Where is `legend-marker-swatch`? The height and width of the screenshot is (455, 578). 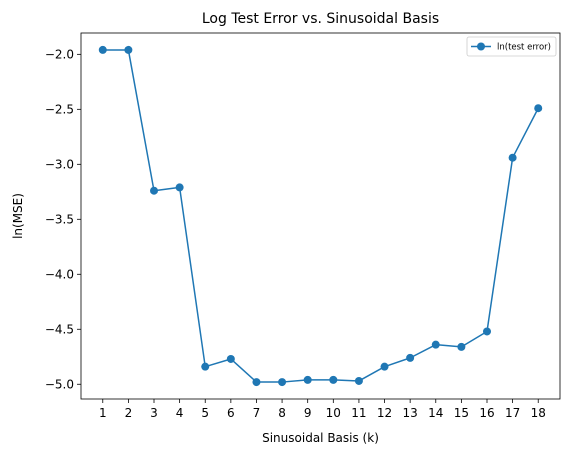 legend-marker-swatch is located at coordinates (481, 46).